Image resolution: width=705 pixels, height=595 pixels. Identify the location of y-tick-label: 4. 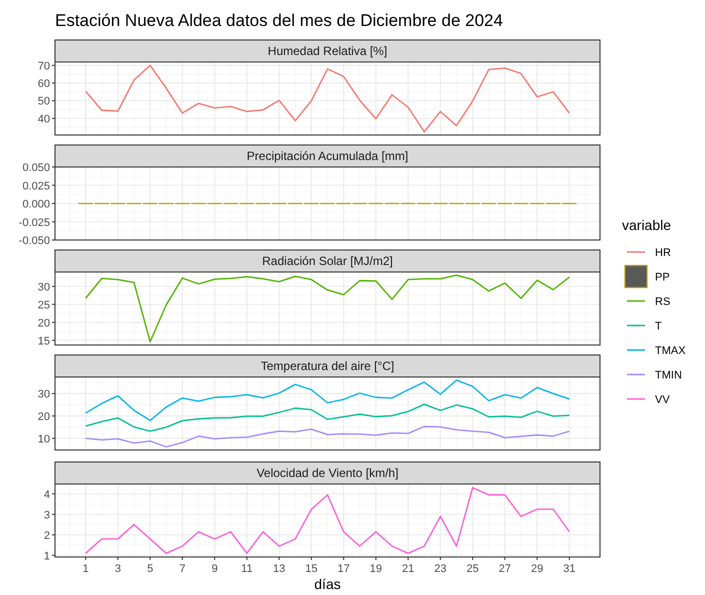
(47, 494).